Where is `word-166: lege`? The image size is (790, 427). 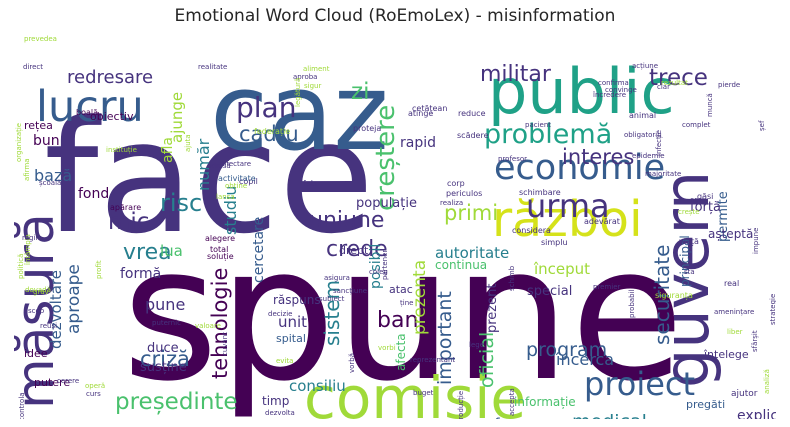 word-166: lege is located at coordinates (476, 345).